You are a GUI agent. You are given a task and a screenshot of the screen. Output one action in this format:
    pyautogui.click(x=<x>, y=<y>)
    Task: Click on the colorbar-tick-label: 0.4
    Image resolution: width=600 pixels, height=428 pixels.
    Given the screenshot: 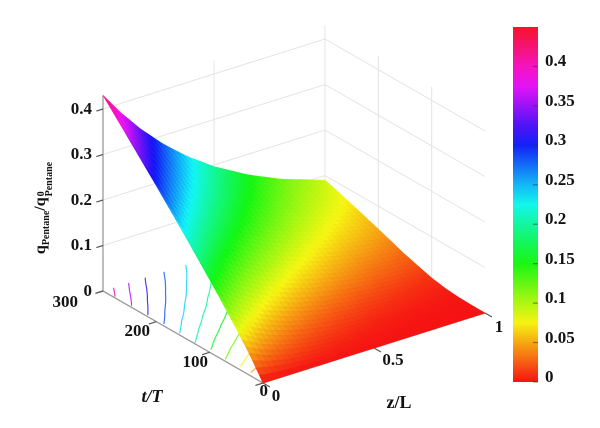 What is the action you would take?
    pyautogui.click(x=556, y=60)
    